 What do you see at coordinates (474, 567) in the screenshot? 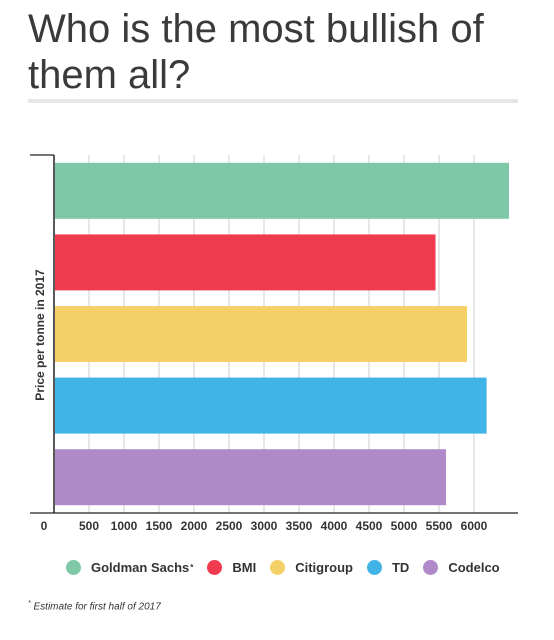
I see `legend-label: Codelco` at bounding box center [474, 567].